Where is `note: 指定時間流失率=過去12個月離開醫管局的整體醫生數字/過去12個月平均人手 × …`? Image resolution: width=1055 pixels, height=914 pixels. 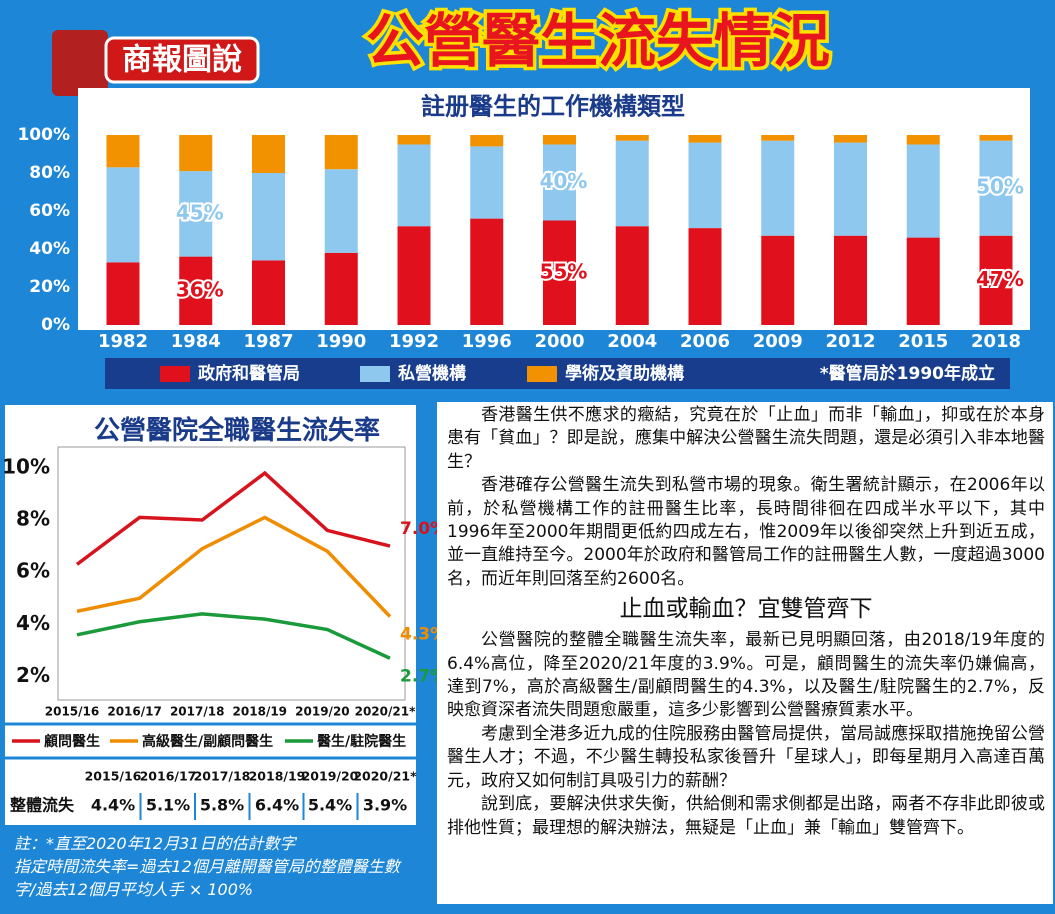 note: 指定時間流失率=過去12個月離開醫管局的整體醫生數字/過去12個月平均人手 × … is located at coordinates (207, 878).